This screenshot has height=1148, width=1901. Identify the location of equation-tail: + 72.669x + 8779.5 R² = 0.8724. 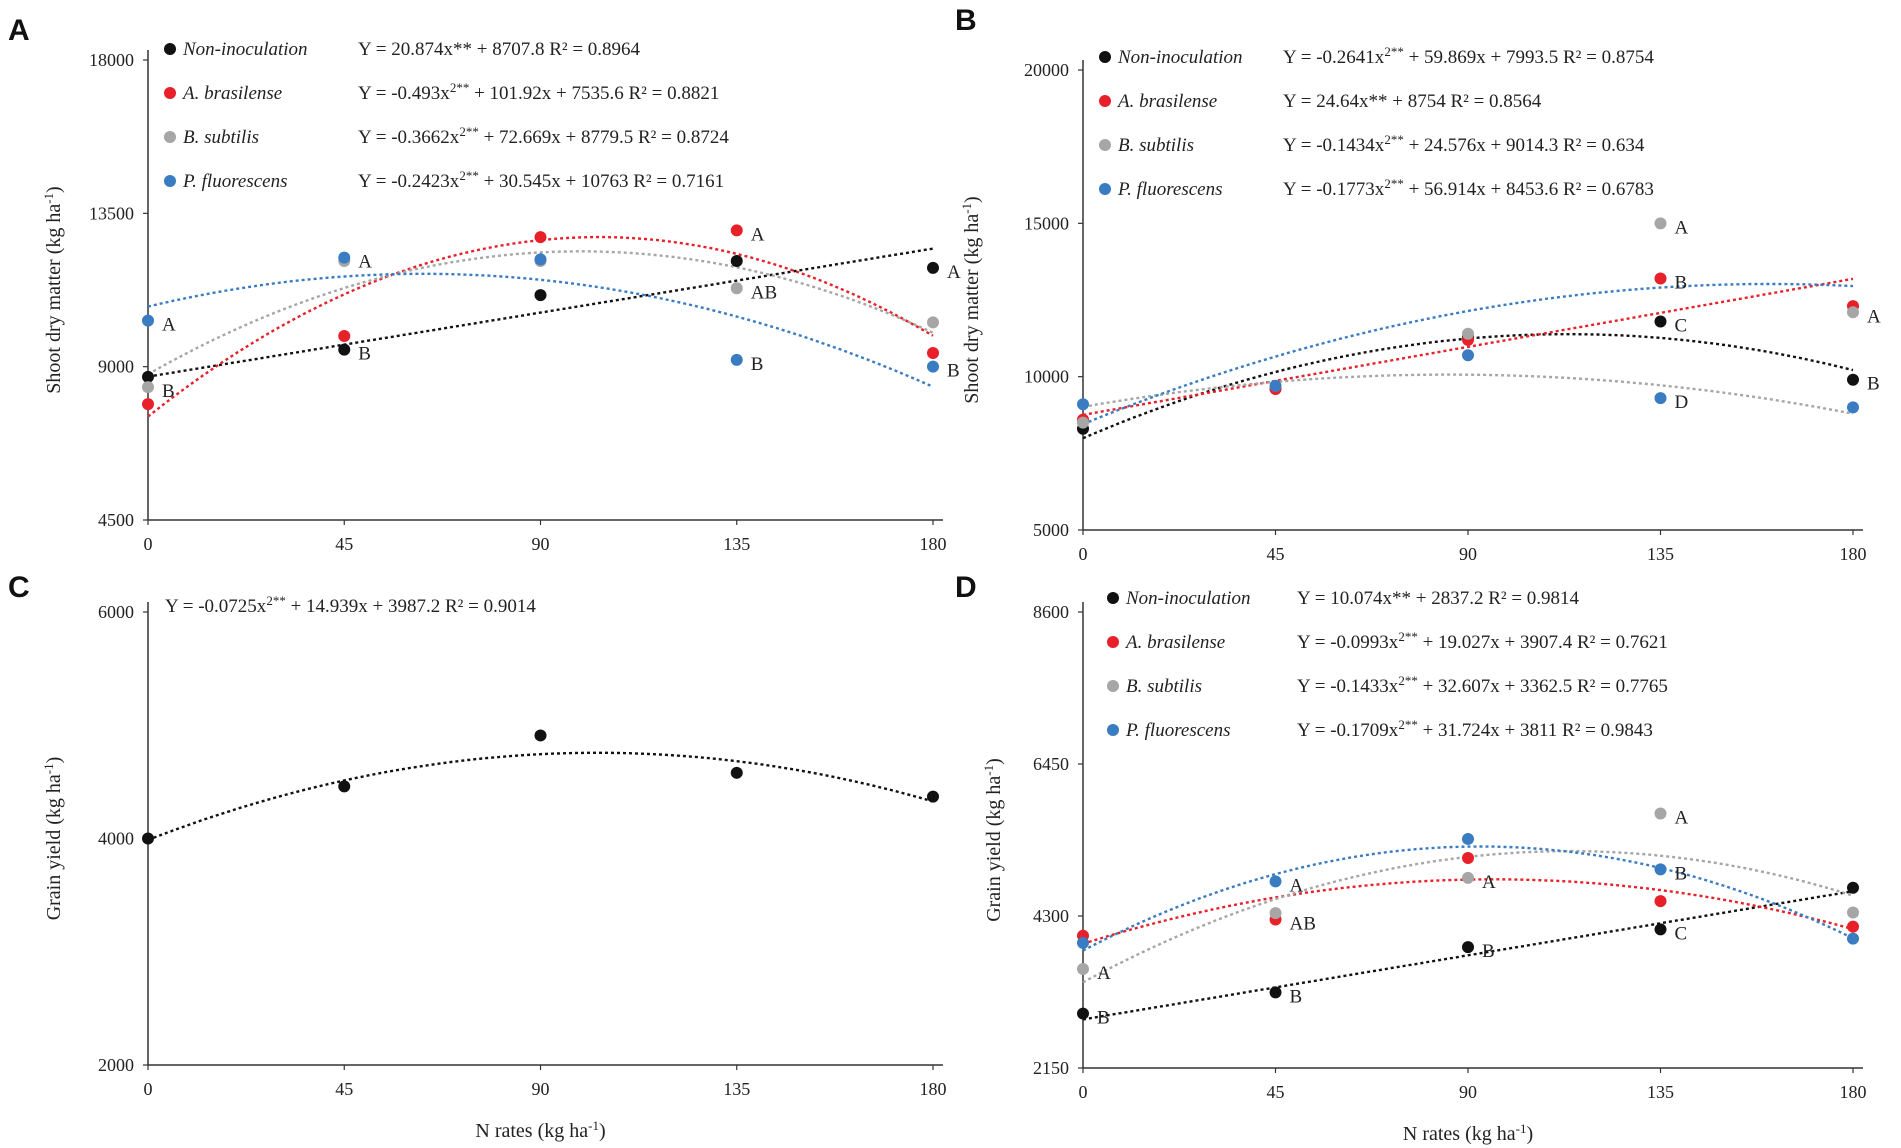
(604, 137).